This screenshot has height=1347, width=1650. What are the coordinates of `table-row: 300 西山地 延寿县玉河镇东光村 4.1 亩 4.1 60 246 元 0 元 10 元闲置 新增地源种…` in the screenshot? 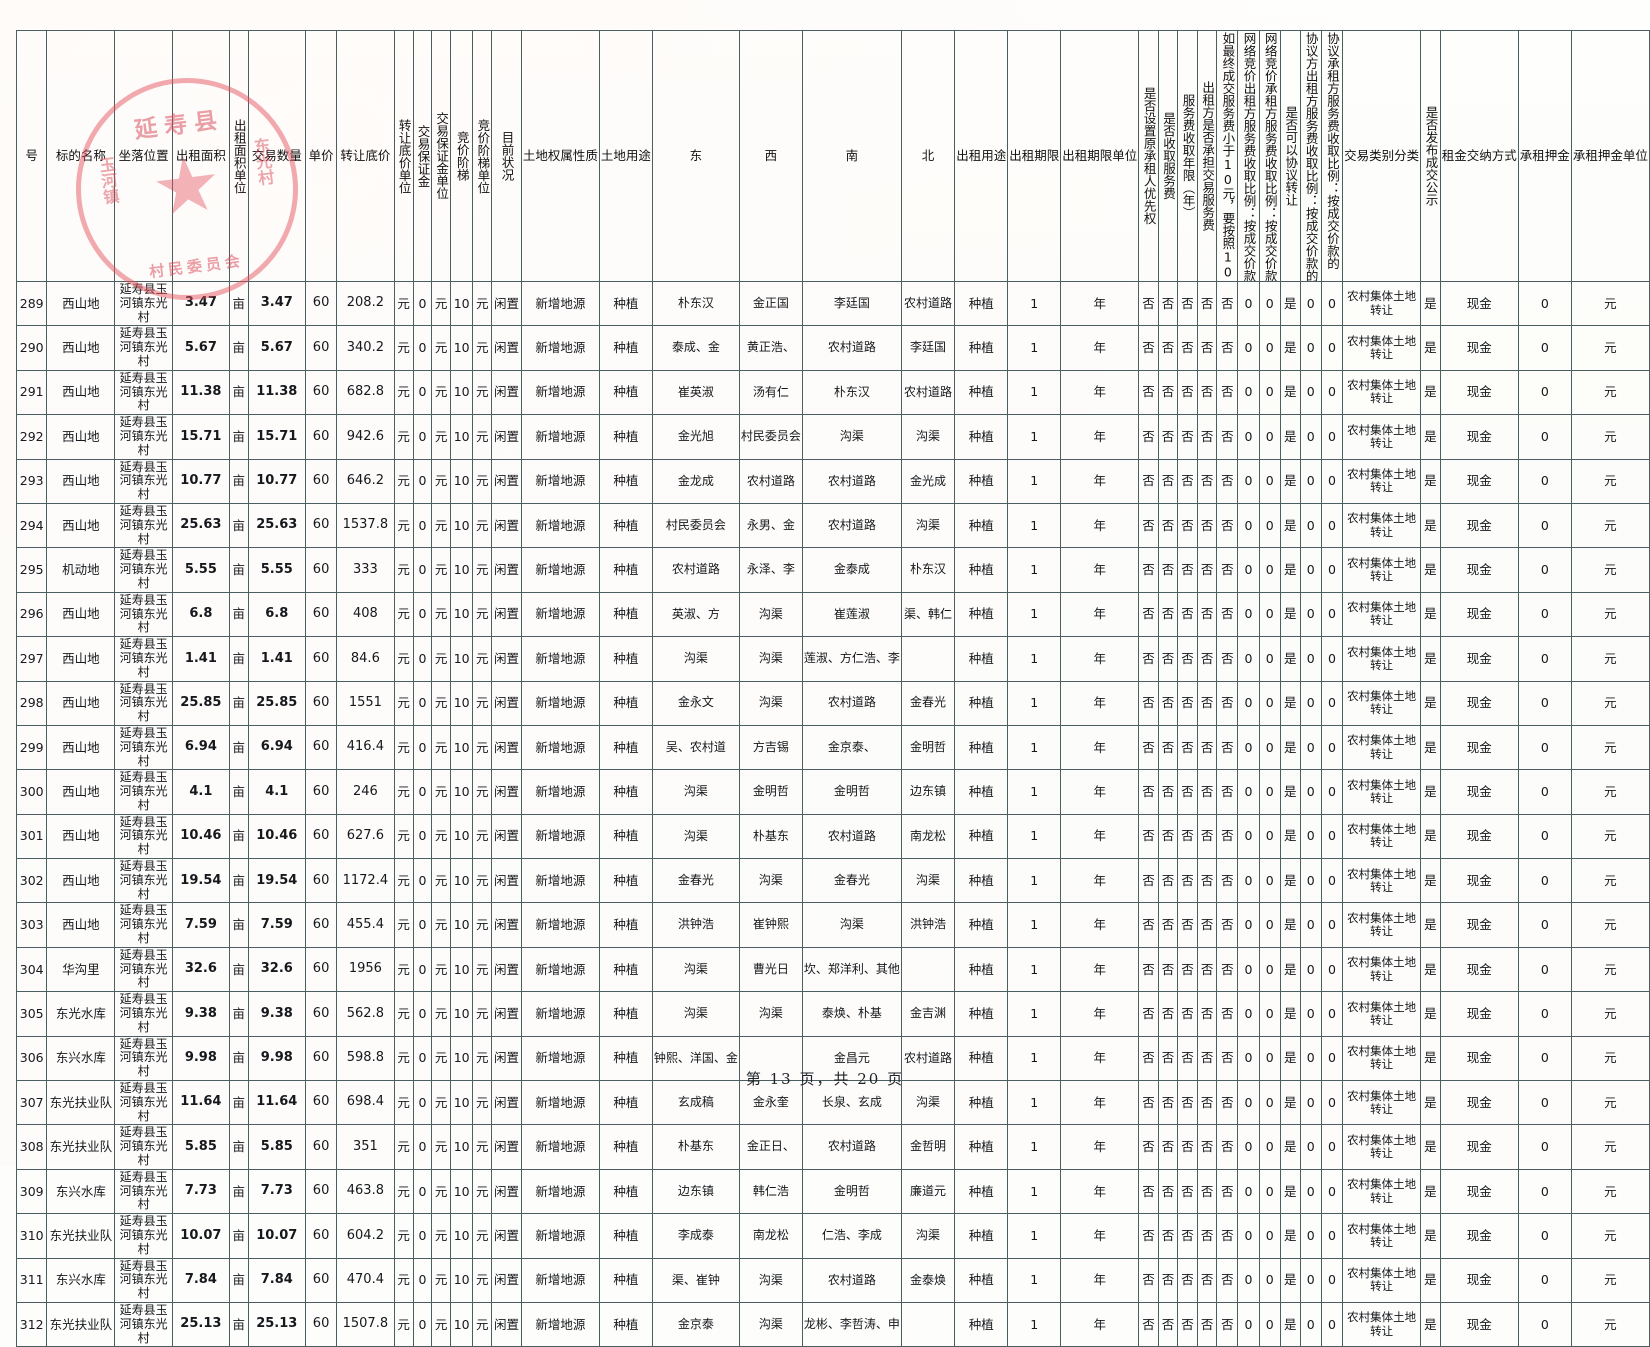 It's located at (832, 792).